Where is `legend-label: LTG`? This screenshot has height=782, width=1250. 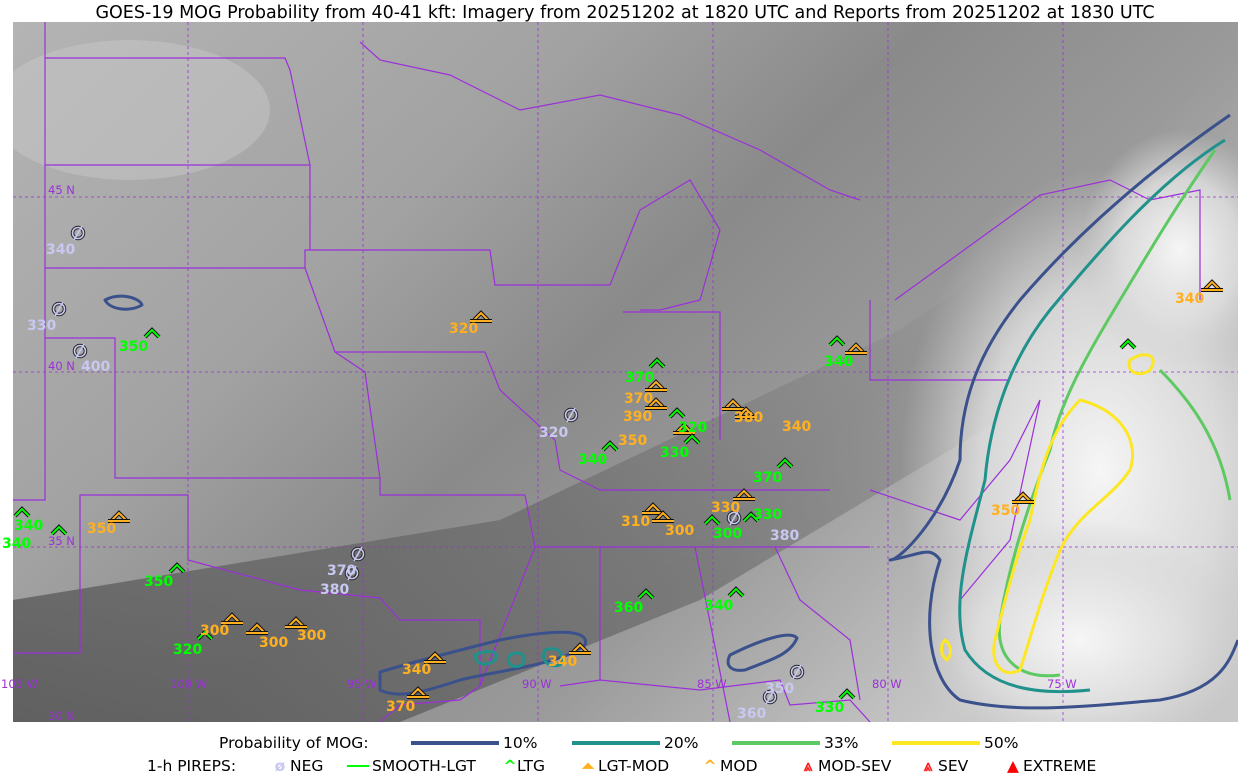 legend-label: LTG is located at coordinates (531, 766).